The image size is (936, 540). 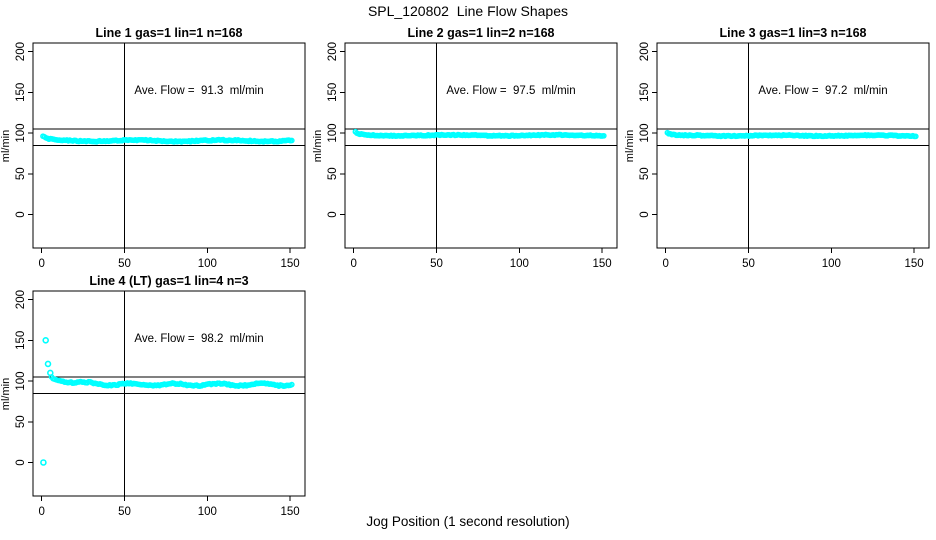 What do you see at coordinates (511, 91) in the screenshot?
I see `ave-flow-annotation: Ave. Flow = 97.5 ml/min` at bounding box center [511, 91].